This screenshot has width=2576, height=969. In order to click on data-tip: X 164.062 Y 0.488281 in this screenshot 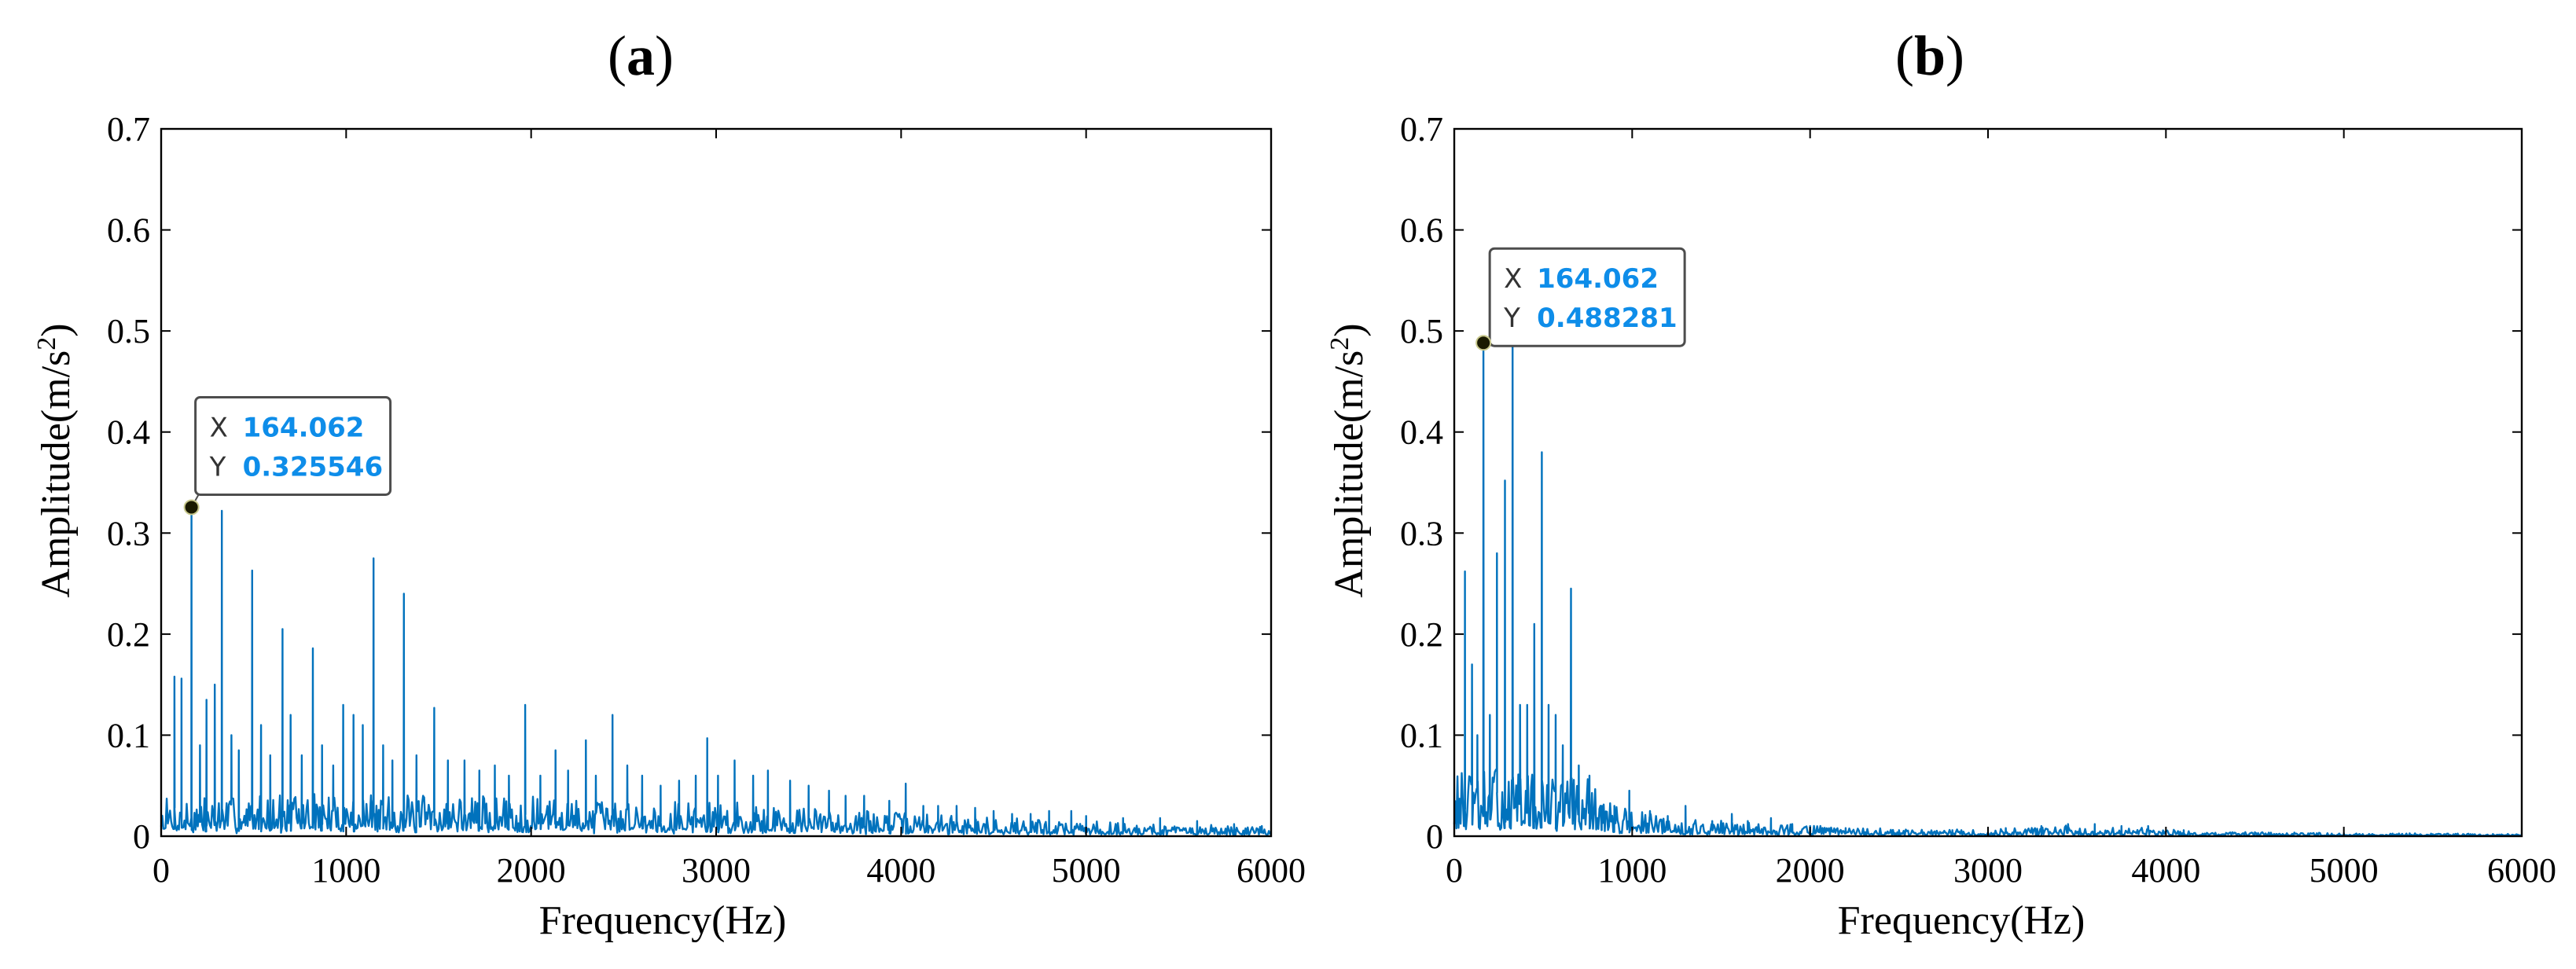, I will do `click(1580, 299)`.